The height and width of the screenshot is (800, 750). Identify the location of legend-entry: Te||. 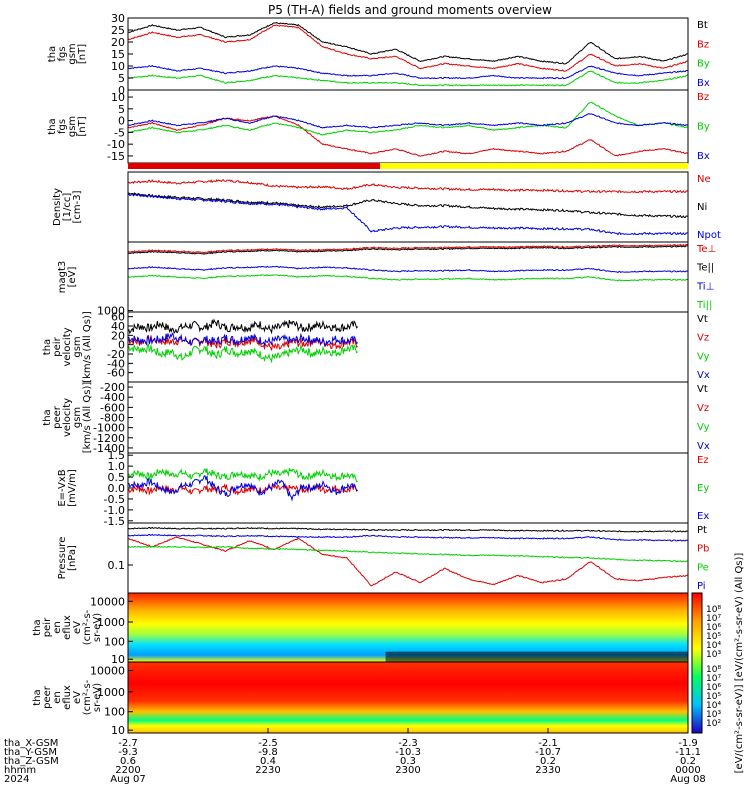
(705, 268).